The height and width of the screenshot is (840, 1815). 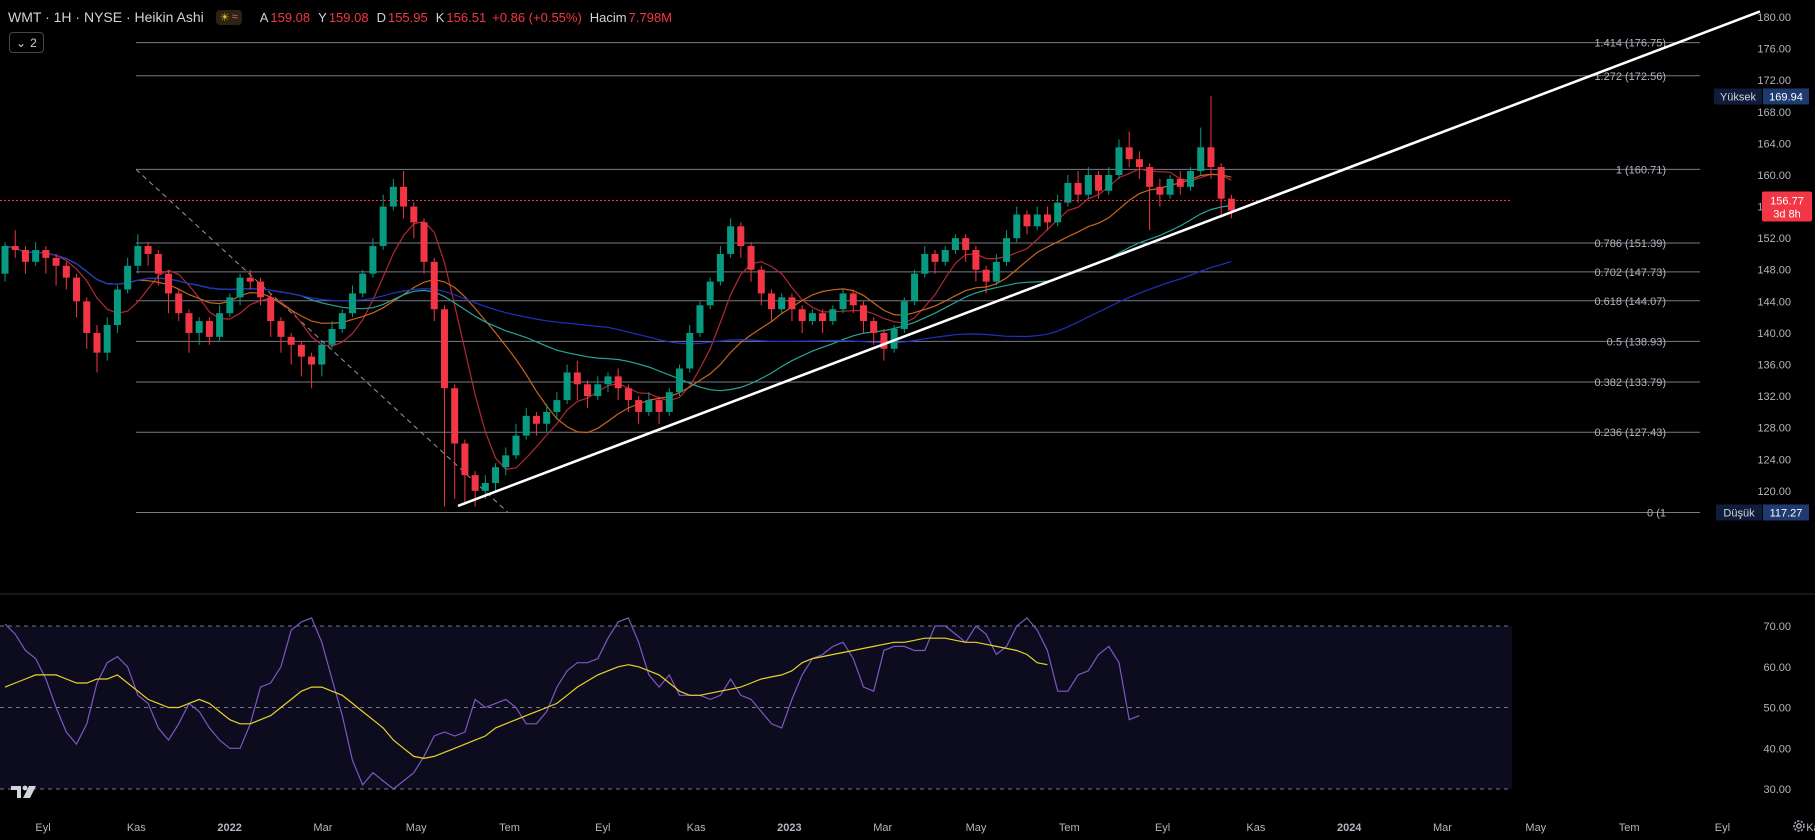 What do you see at coordinates (537, 17) in the screenshot?
I see `change-value: +0.86 (+0.55%)` at bounding box center [537, 17].